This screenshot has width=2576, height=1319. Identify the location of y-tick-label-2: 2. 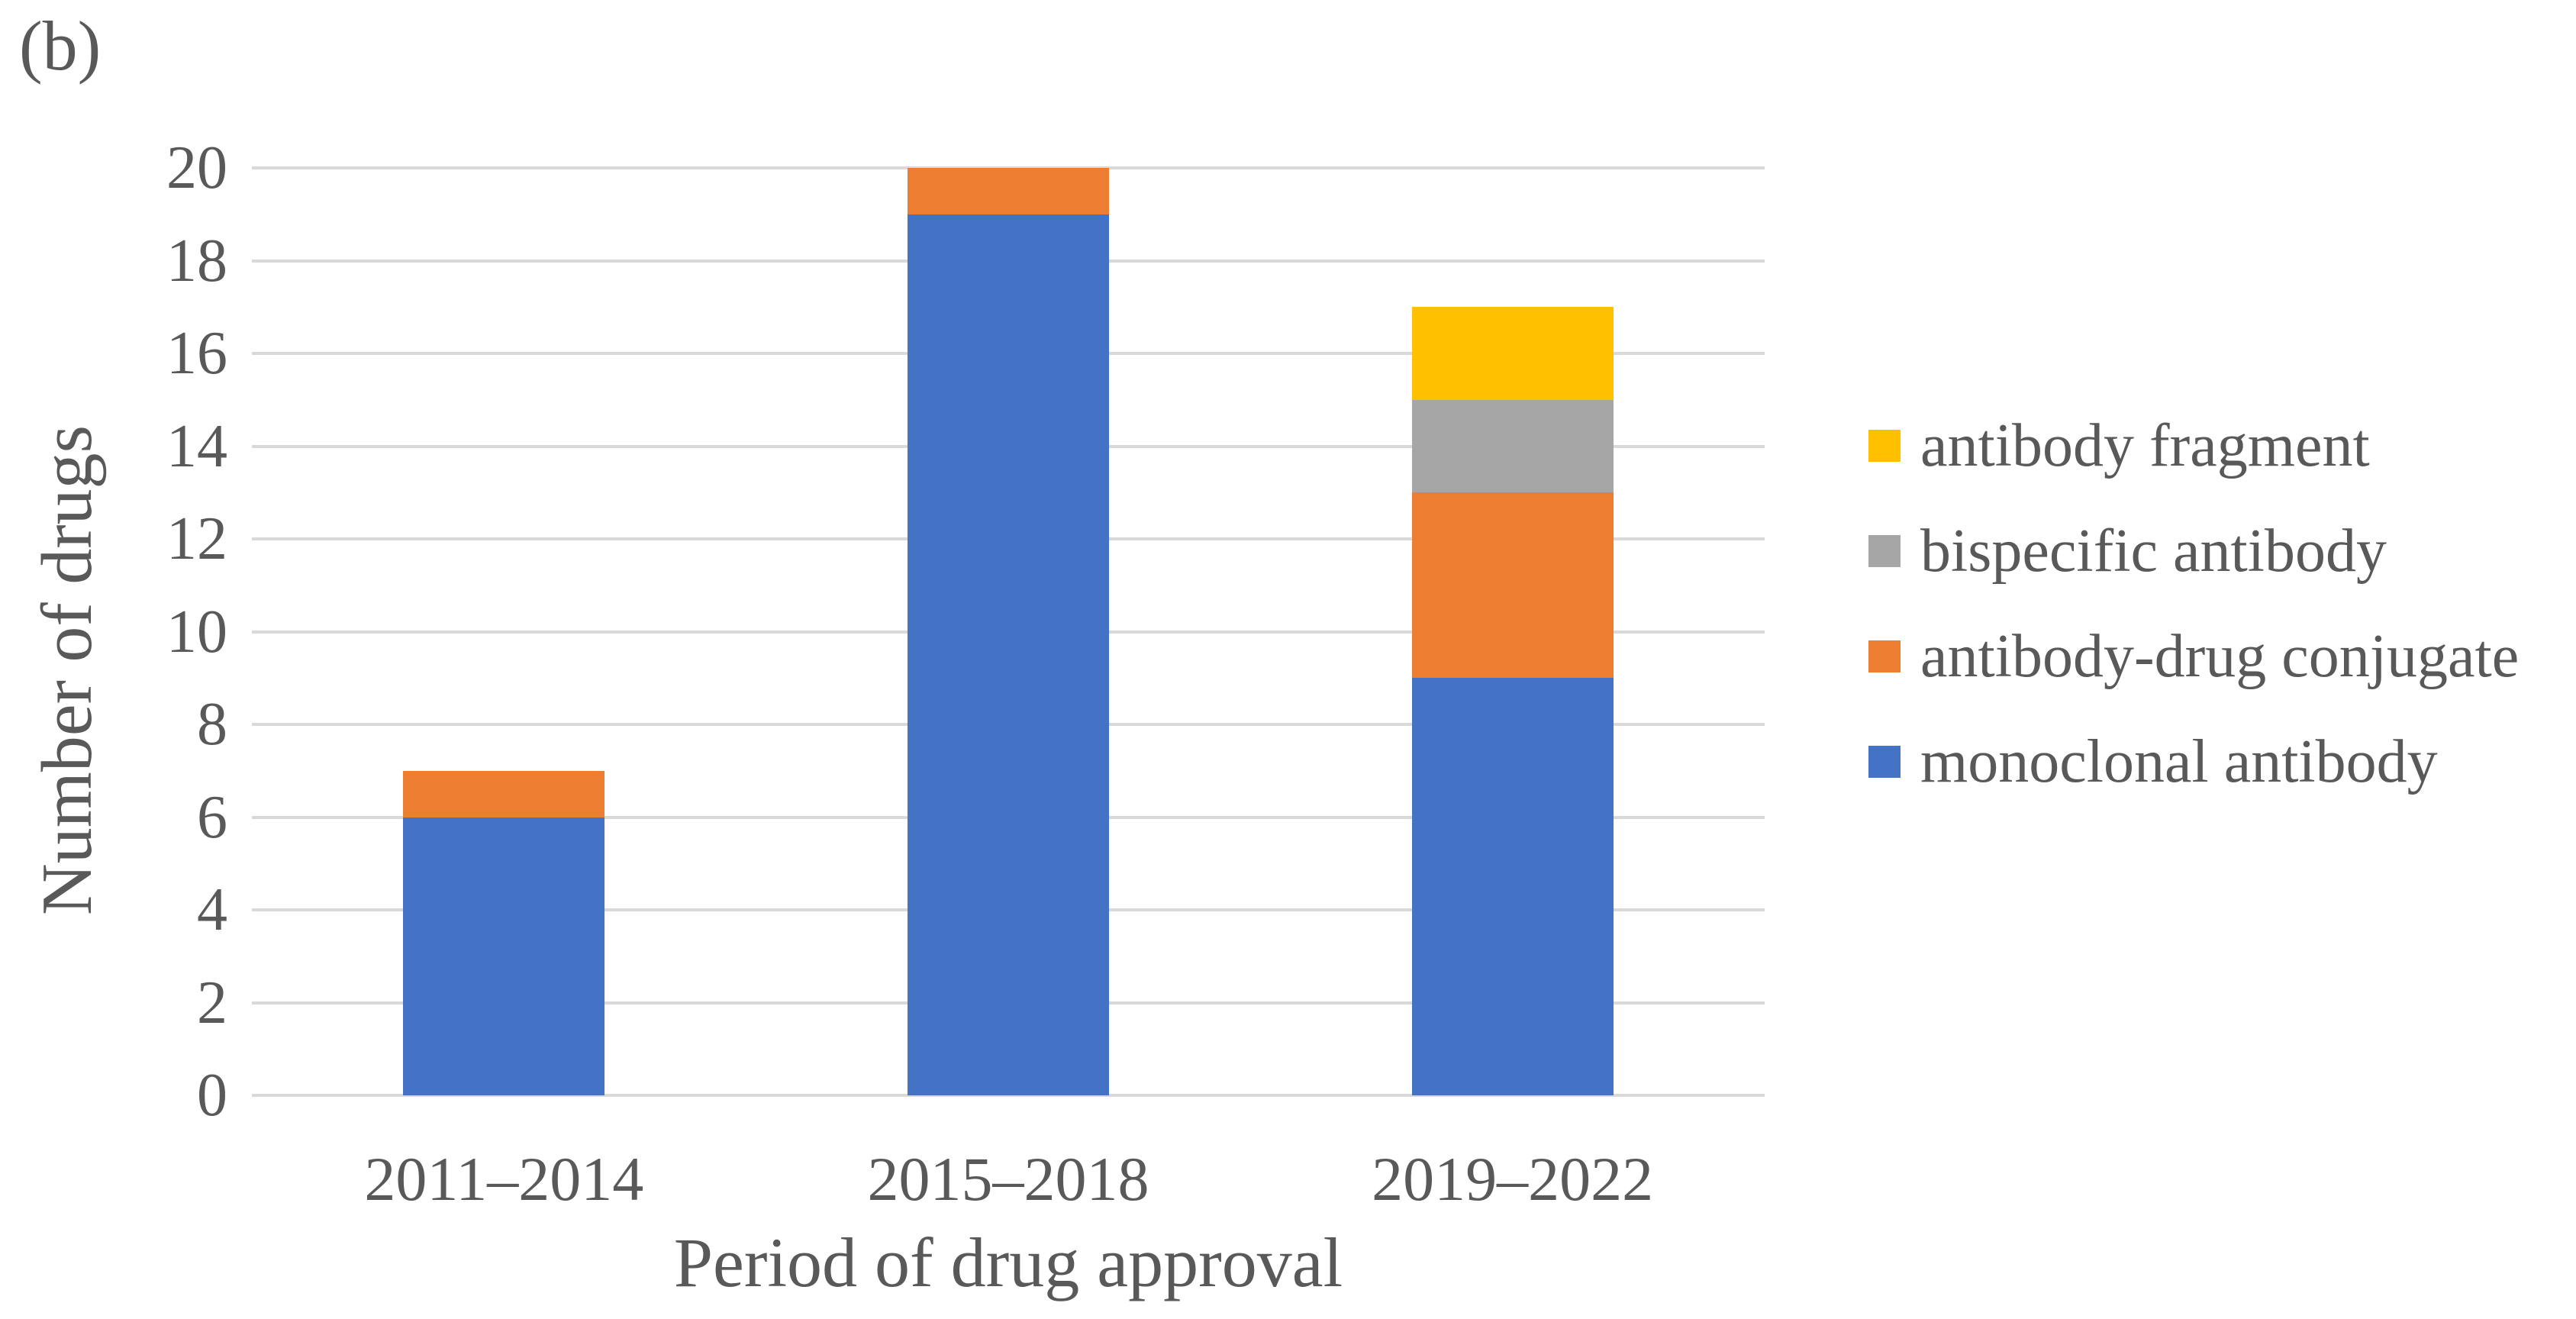
(212, 1003).